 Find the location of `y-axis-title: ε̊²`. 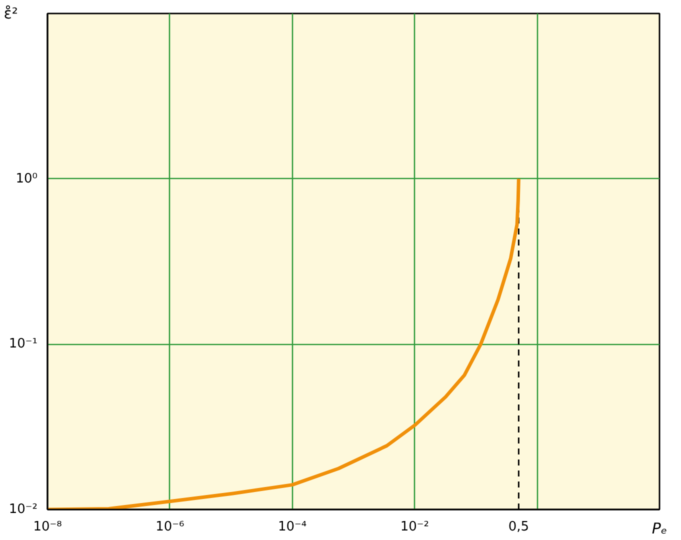

y-axis-title: ε̊² is located at coordinates (11, 13).